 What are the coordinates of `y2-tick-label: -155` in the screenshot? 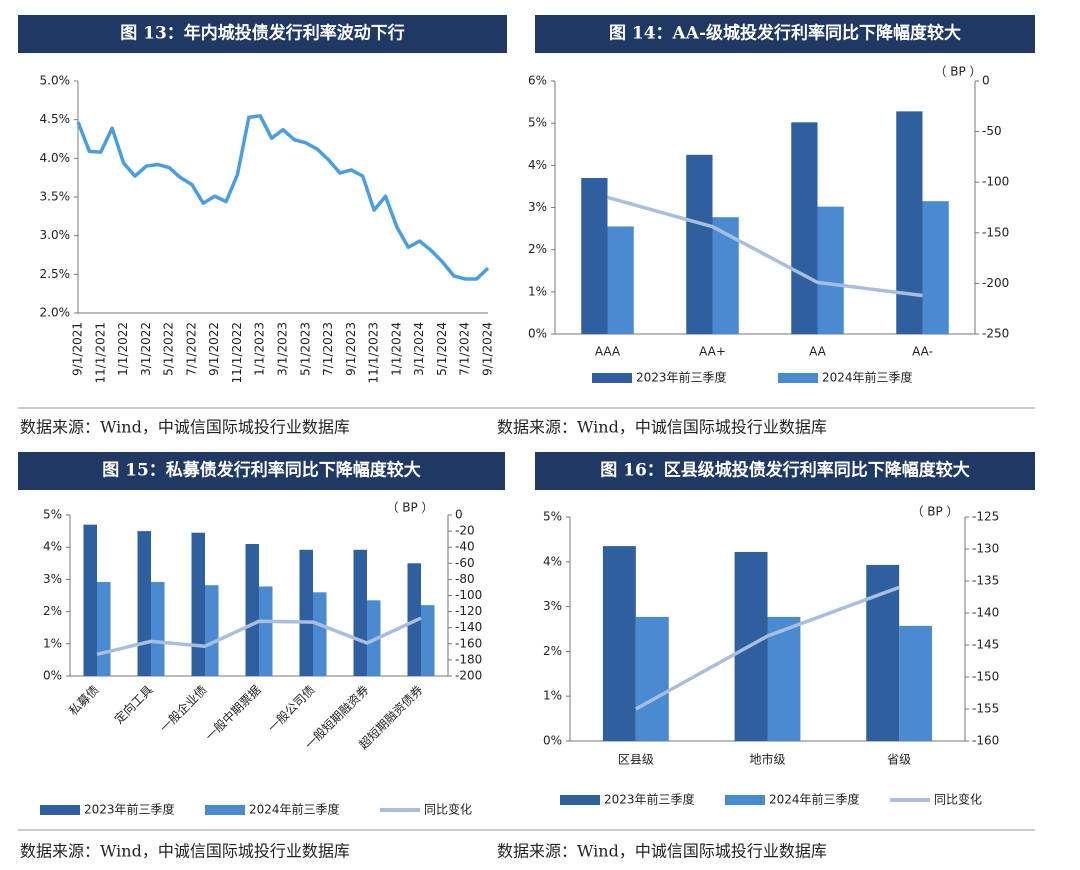 It's located at (985, 709).